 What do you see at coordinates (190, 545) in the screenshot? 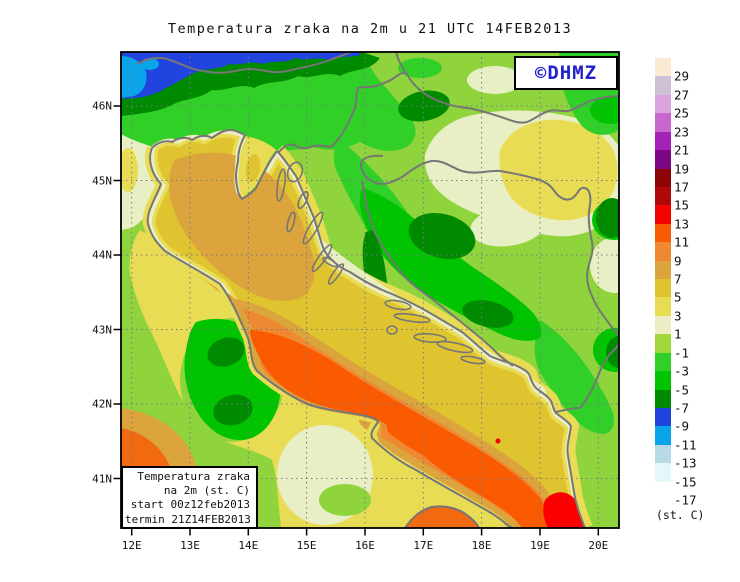
I see `lon-axis-label: 13E` at bounding box center [190, 545].